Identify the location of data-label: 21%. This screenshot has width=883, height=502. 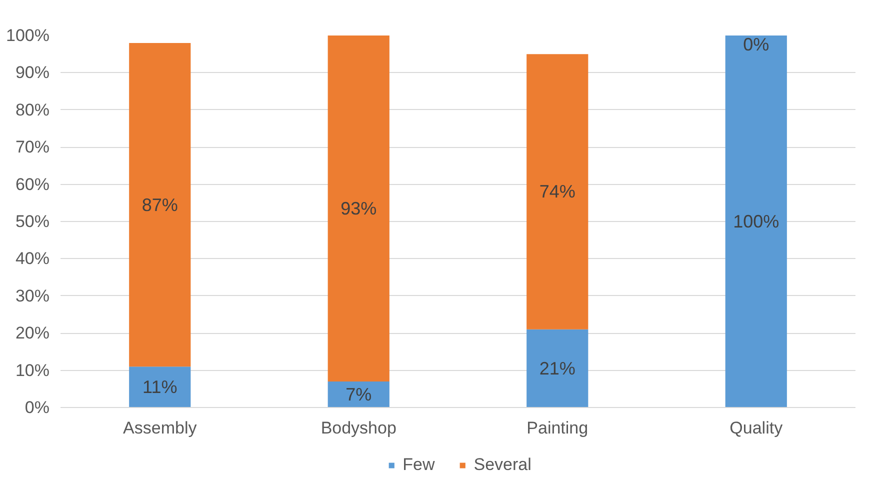
(557, 368).